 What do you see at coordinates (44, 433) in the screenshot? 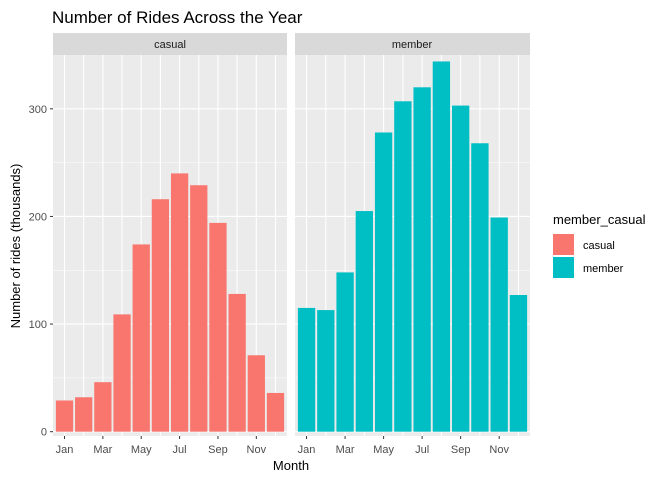
I see `y-tick-label: 0` at bounding box center [44, 433].